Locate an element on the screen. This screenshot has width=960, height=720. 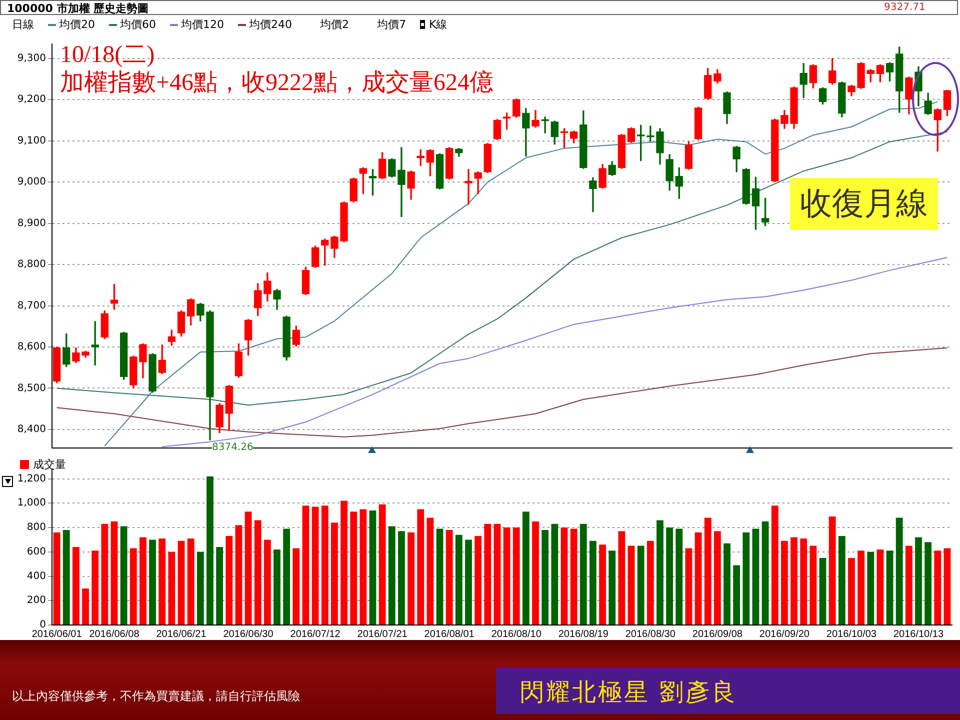
x-tick-label: 2016/07/21 is located at coordinates (382, 634).